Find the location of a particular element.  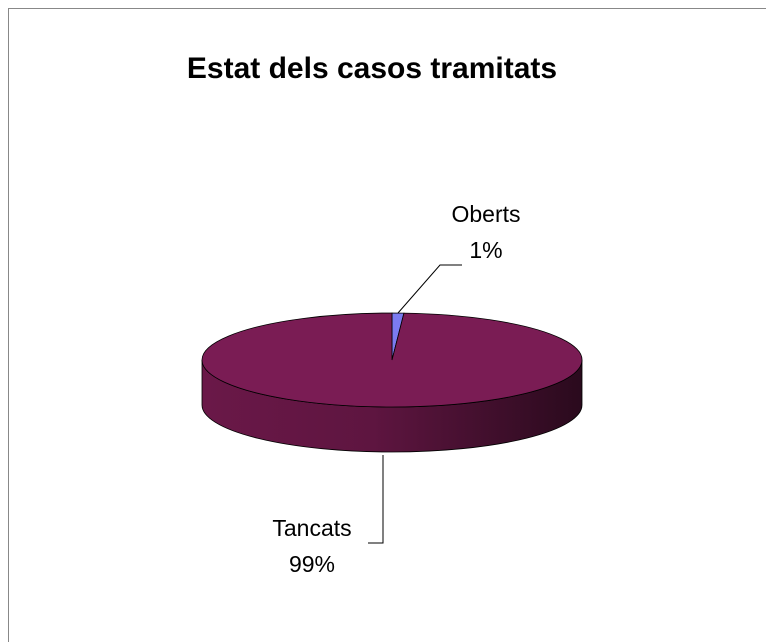

pie-slice is located at coordinates (392, 360).